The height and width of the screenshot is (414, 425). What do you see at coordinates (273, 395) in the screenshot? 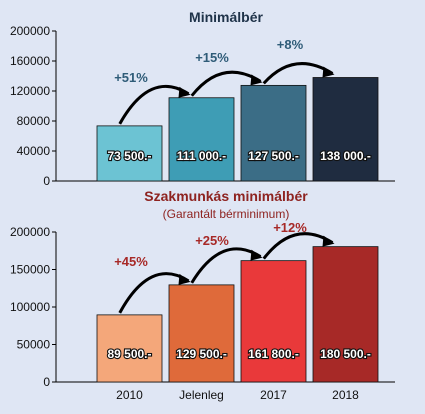
I see `x-category-label: 2017` at bounding box center [273, 395].